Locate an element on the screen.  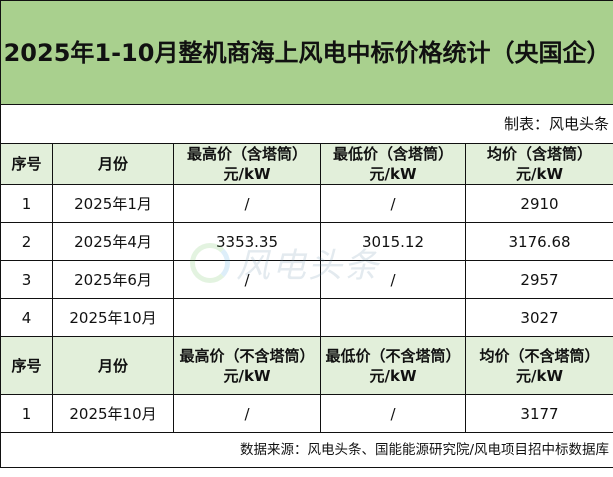
data-source: 数据来源：风电头条、国能能源研究院/风电项目招中标数据库 is located at coordinates (306, 450).